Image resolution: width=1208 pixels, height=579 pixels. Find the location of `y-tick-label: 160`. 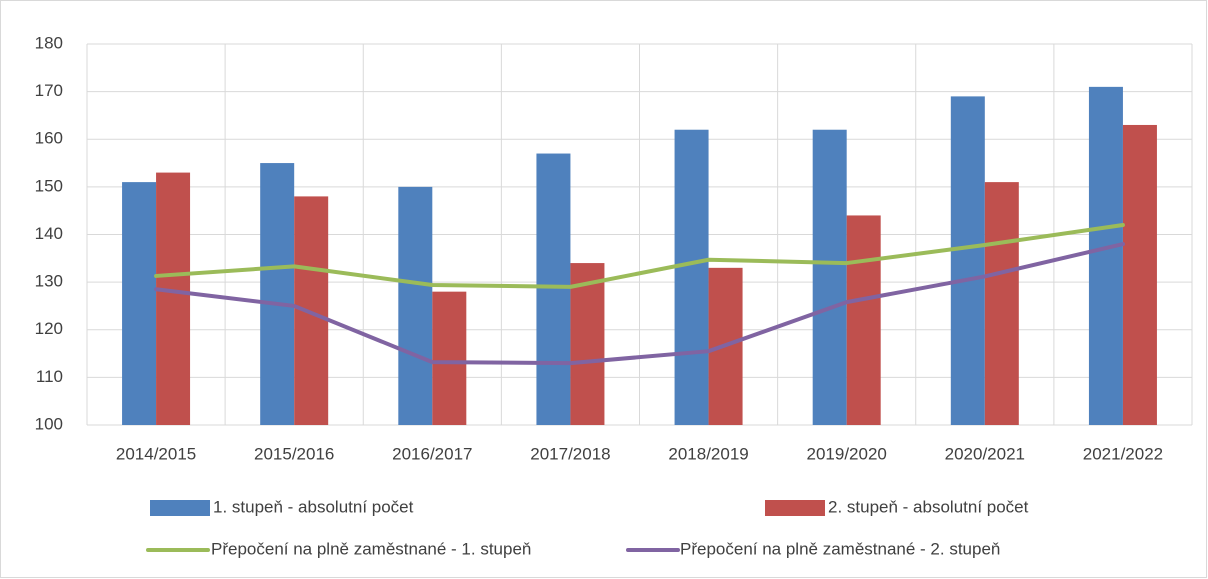

y-tick-label: 160 is located at coordinates (49, 138).